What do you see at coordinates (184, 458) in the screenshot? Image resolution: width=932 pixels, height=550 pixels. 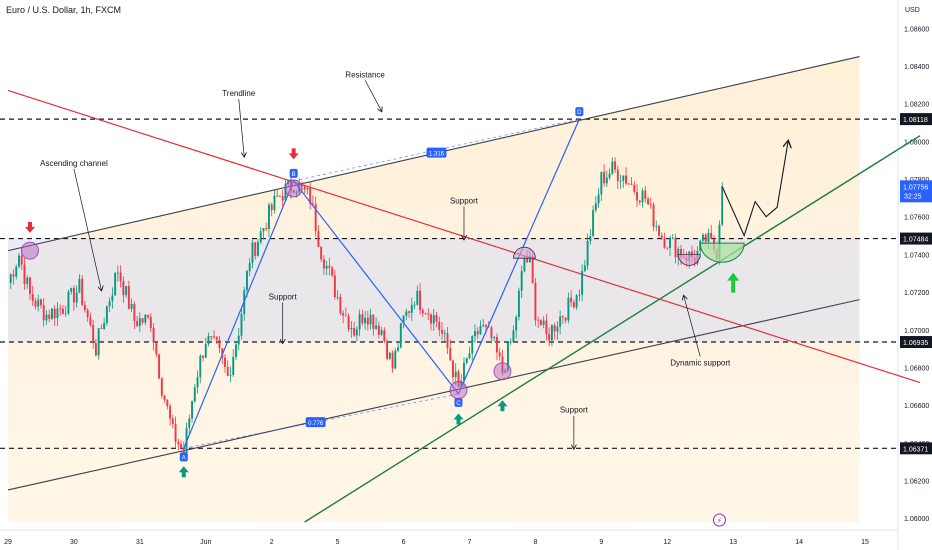 I see `pattern-point-label: A` at bounding box center [184, 458].